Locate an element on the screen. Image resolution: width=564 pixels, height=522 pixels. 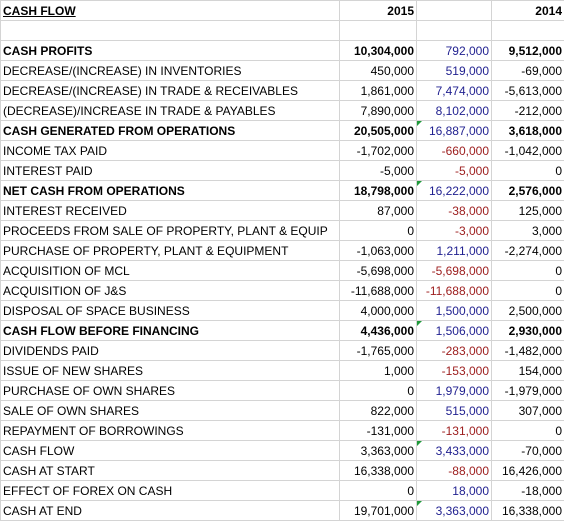
value-2015-cell: 4,436,000 is located at coordinates (378, 330).